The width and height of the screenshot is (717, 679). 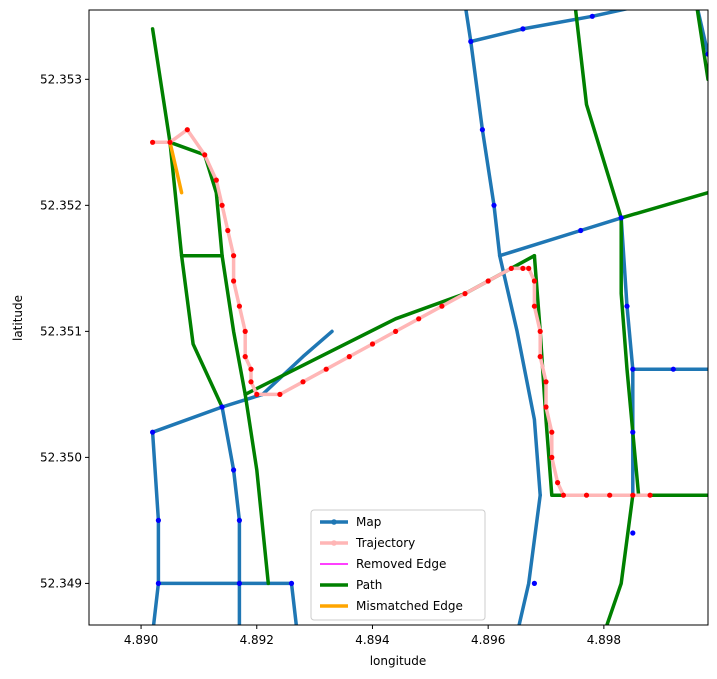 I want to click on y-tick-label: 52.350, so click(x=61, y=457).